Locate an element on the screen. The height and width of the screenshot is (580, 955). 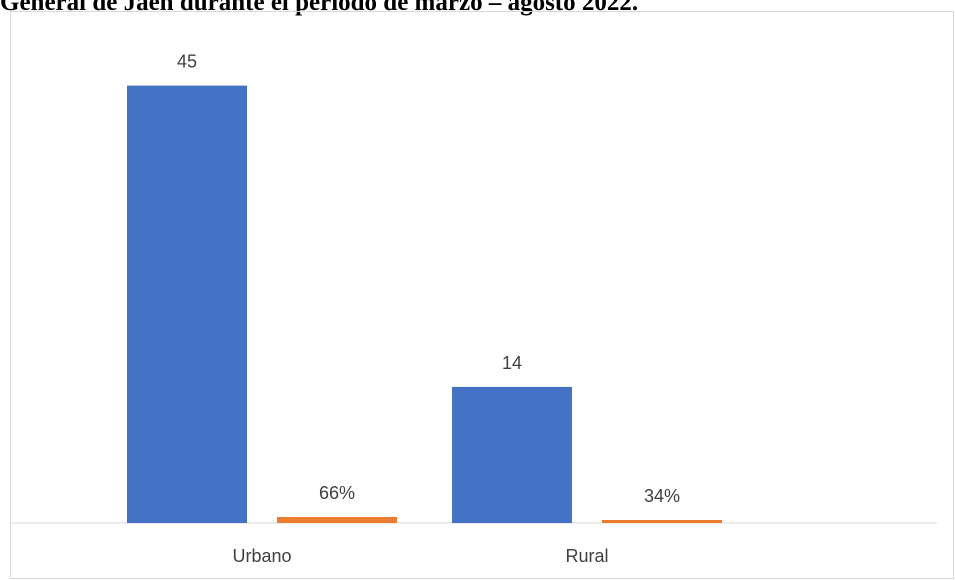
bar-urbano-percent is located at coordinates (337, 520).